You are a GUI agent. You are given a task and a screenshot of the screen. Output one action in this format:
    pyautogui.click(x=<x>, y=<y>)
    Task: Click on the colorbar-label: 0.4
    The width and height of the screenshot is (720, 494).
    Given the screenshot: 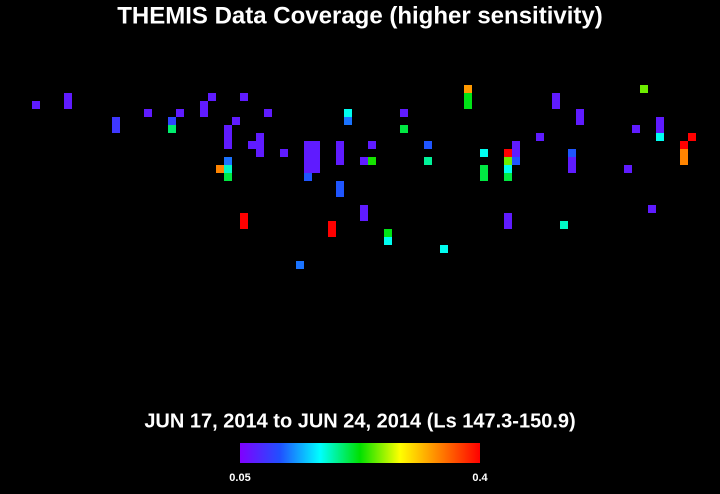 What is the action you would take?
    pyautogui.click(x=480, y=478)
    